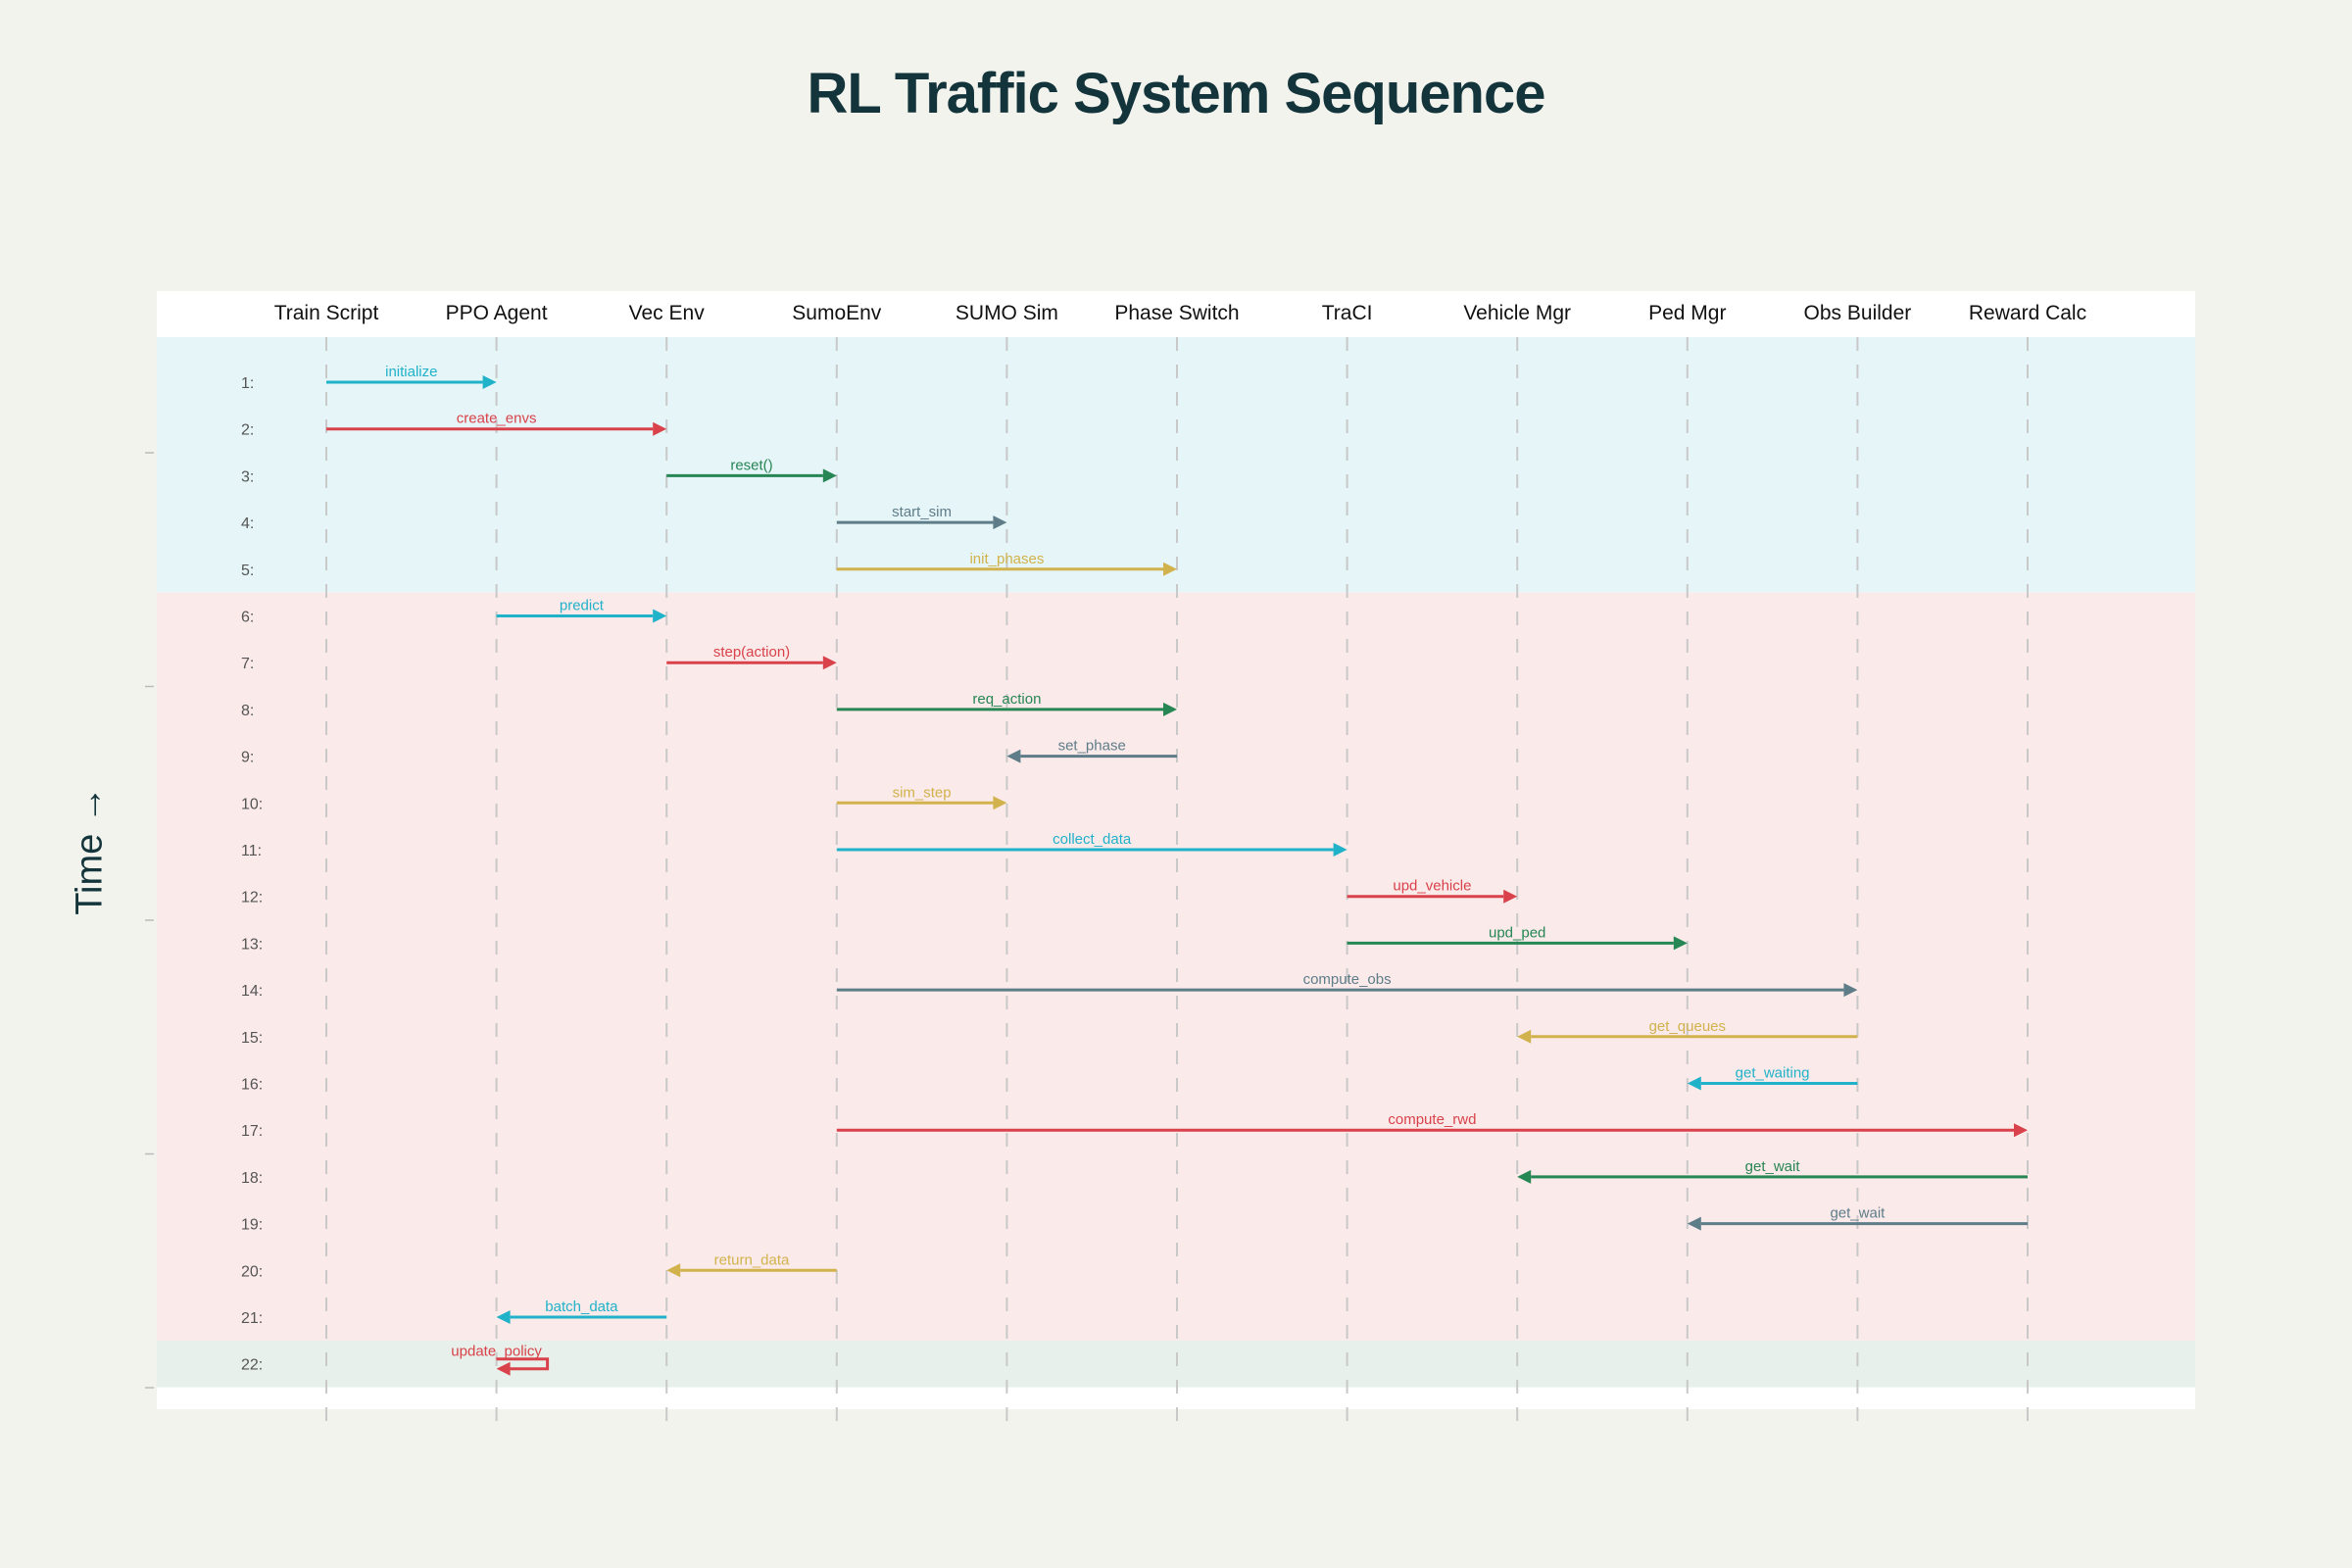 The image size is (2352, 1568). Describe the element at coordinates (1006, 699) in the screenshot. I see `message-label: req_action` at that location.